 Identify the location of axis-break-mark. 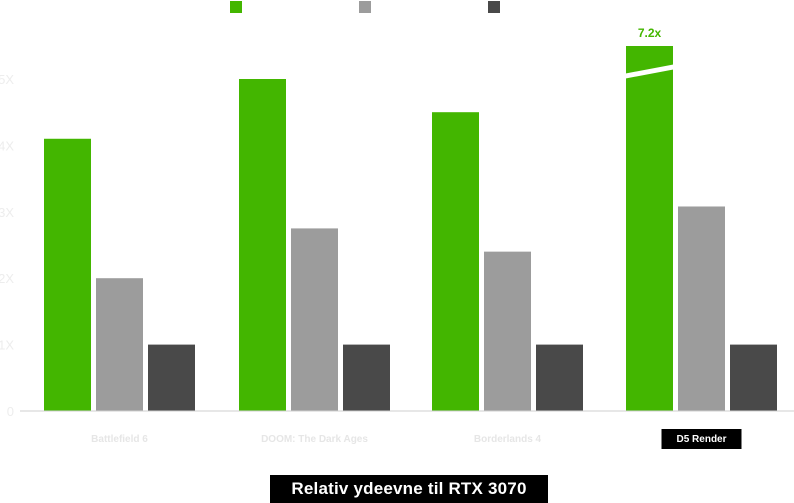
(649, 71).